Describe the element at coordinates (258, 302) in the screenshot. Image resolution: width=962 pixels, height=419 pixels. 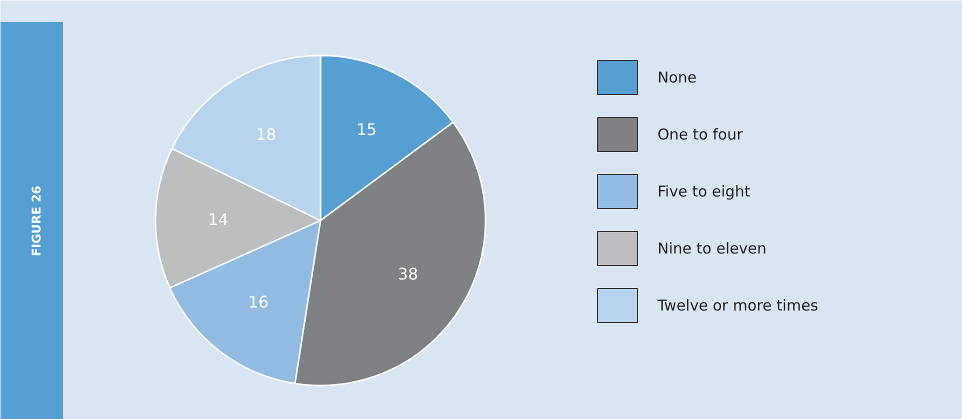
I see `data-label: 16` at that location.